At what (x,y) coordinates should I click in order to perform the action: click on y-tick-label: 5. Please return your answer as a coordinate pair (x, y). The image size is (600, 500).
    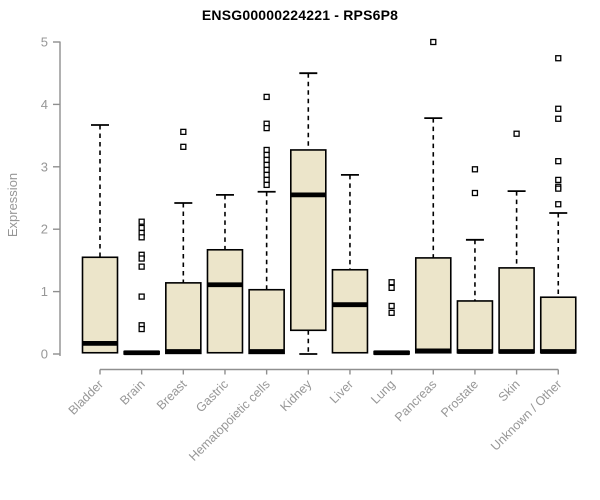
    Looking at the image, I should click on (44, 42).